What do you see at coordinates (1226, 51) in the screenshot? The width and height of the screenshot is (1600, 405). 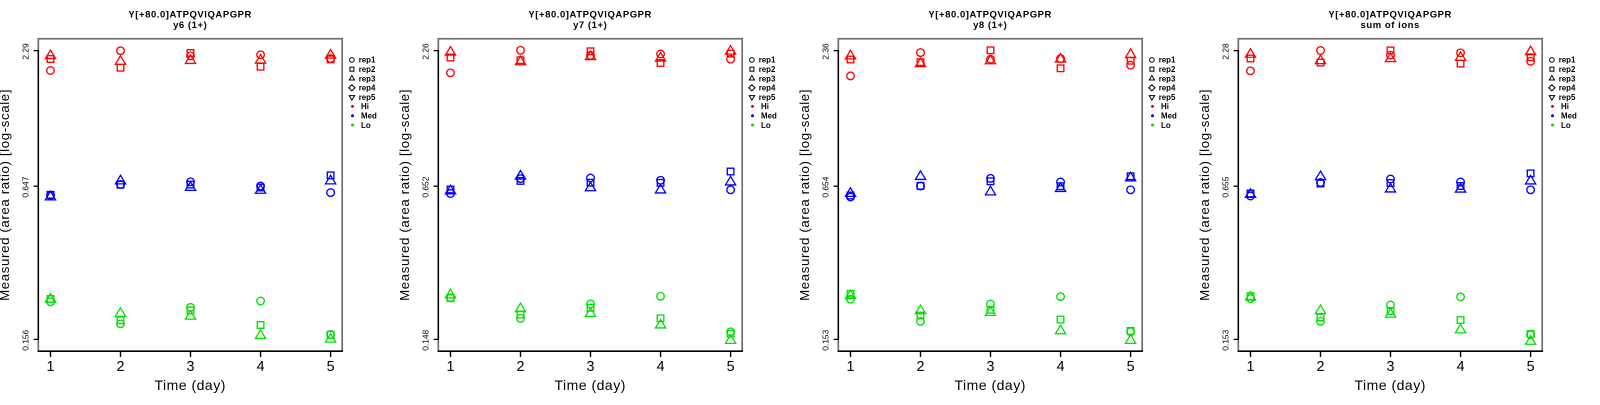 I see `svg-text: 2.28` at bounding box center [1226, 51].